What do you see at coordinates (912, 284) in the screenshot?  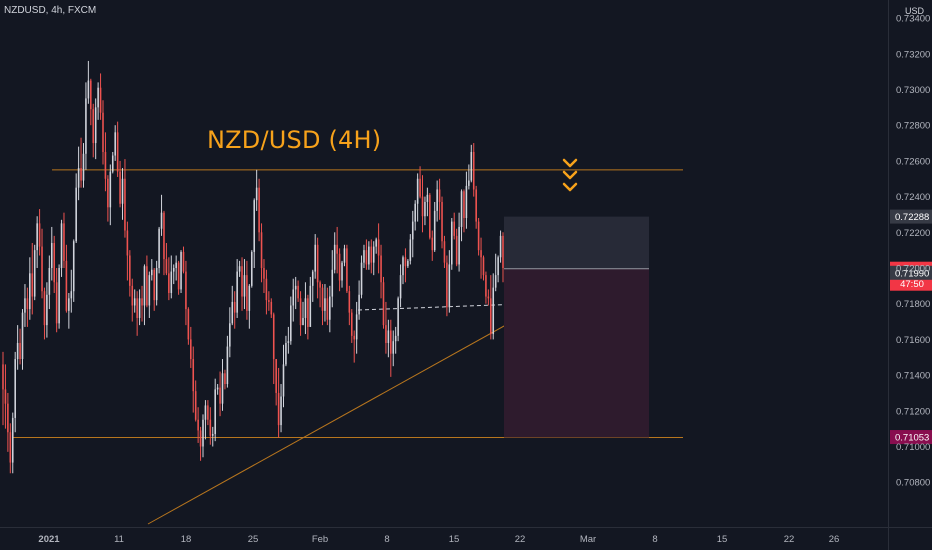 I see `price-label: 47:50` at bounding box center [912, 284].